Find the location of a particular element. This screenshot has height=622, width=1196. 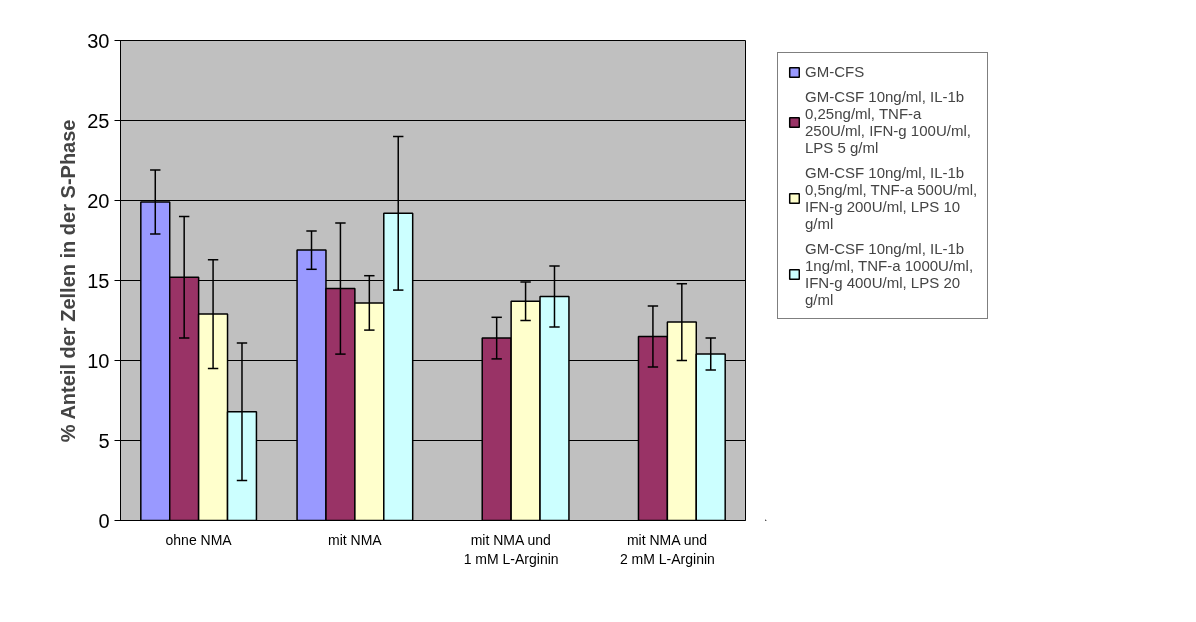

x-tick-label: mit NMA und 1 mM L-Arginin is located at coordinates (511, 549).